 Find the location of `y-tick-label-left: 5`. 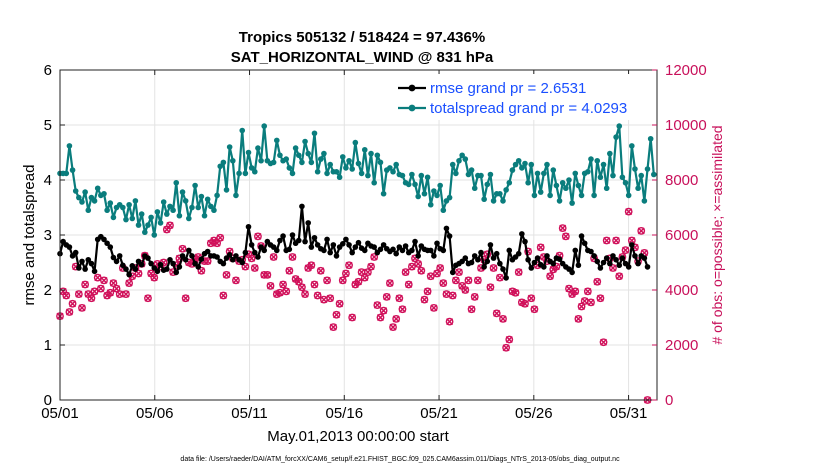

y-tick-label-left: 5 is located at coordinates (48, 125).